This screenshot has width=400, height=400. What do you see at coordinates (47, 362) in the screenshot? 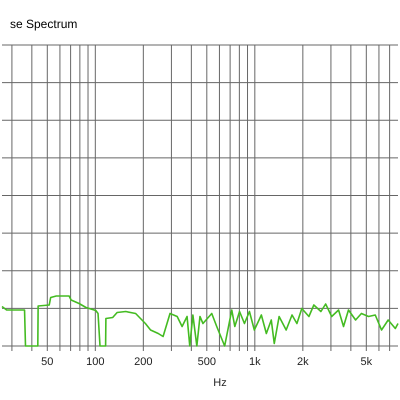
I see `x-tick-label: 50` at bounding box center [47, 362].